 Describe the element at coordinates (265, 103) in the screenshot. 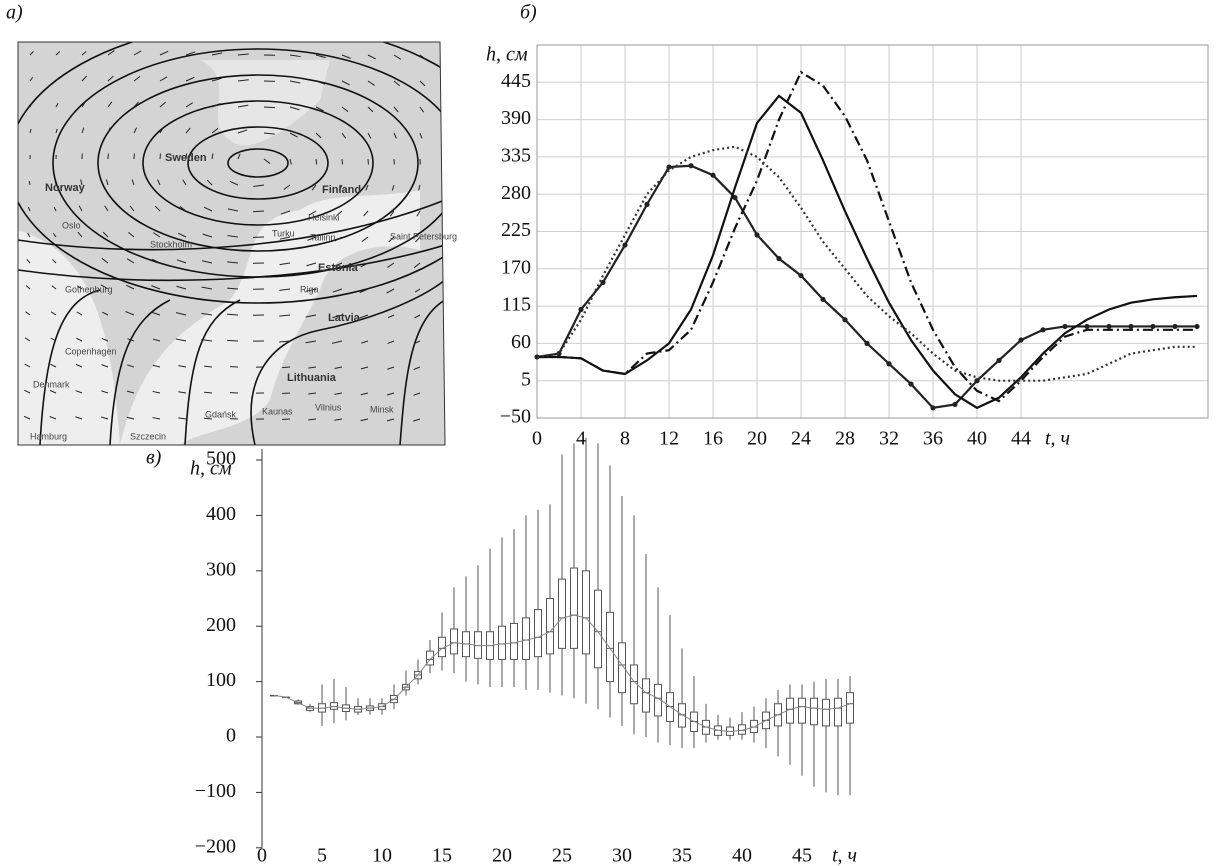

I see `map-sea` at that location.